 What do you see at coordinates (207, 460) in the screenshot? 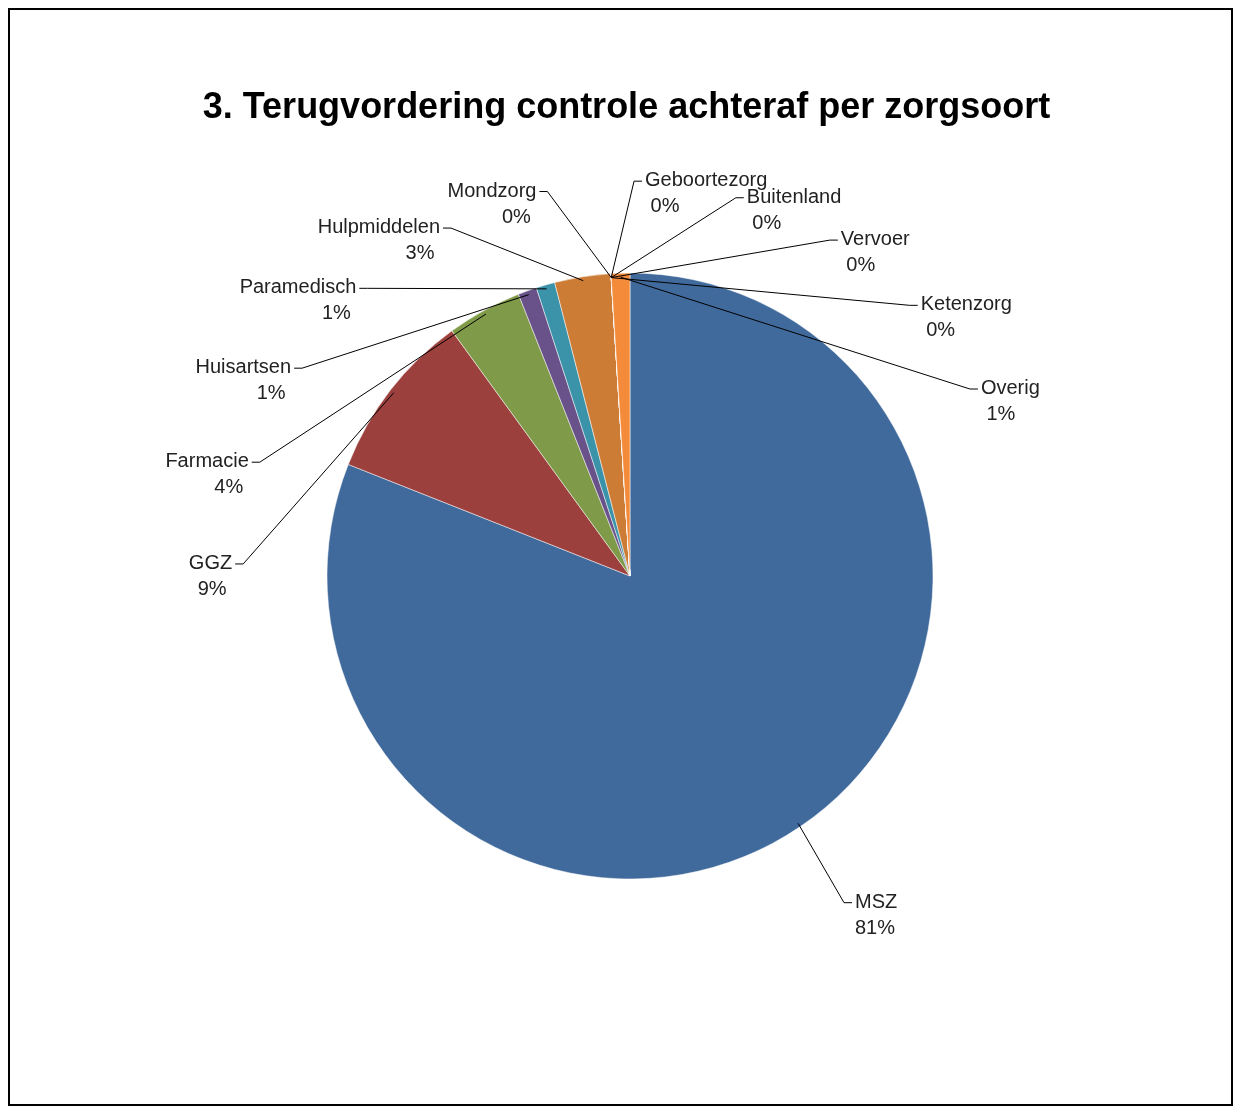
I see `slice-label: Farmacie` at bounding box center [207, 460].